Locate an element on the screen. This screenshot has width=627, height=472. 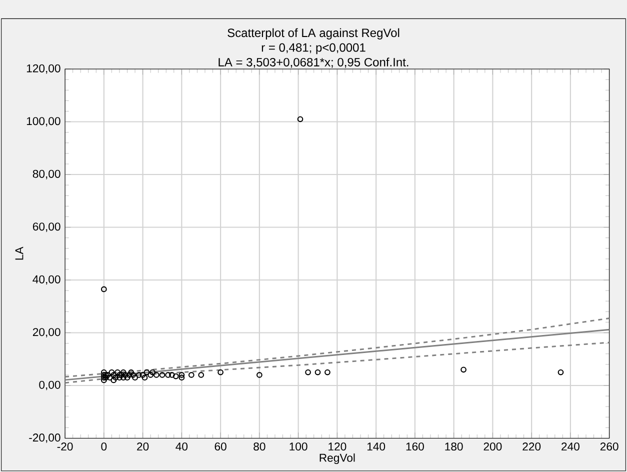
y-tick-label: 120,00 is located at coordinates (43, 69).